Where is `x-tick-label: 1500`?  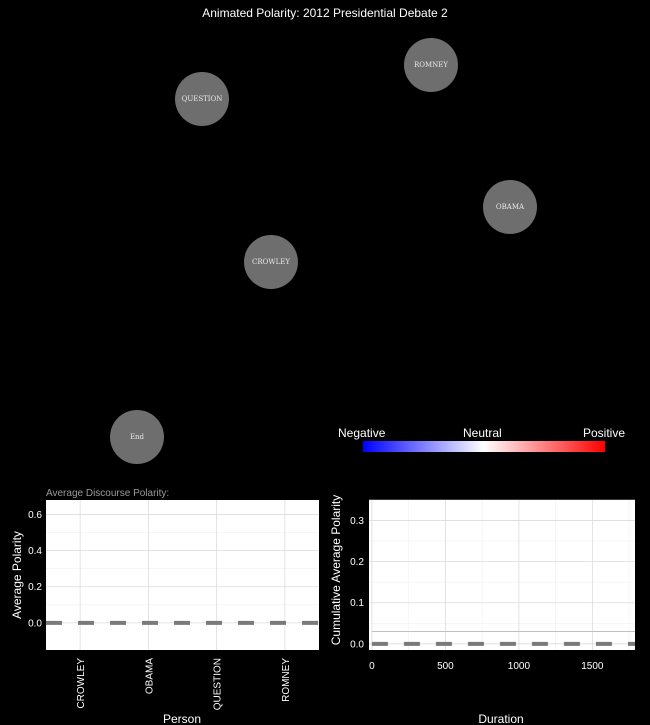 x-tick-label: 1500 is located at coordinates (592, 666).